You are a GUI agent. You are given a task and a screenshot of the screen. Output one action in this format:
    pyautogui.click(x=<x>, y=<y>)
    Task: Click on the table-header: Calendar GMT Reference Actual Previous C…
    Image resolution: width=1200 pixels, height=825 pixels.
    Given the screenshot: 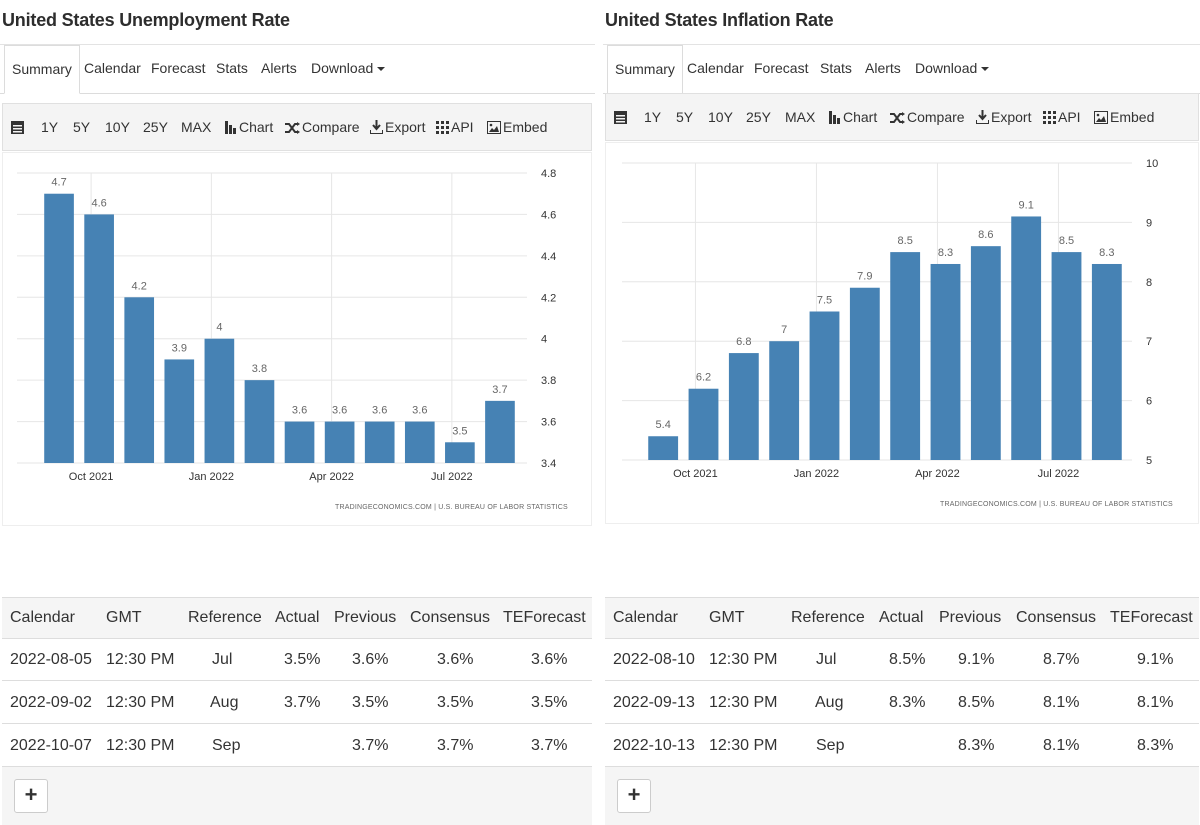 What is the action you would take?
    pyautogui.click(x=902, y=618)
    